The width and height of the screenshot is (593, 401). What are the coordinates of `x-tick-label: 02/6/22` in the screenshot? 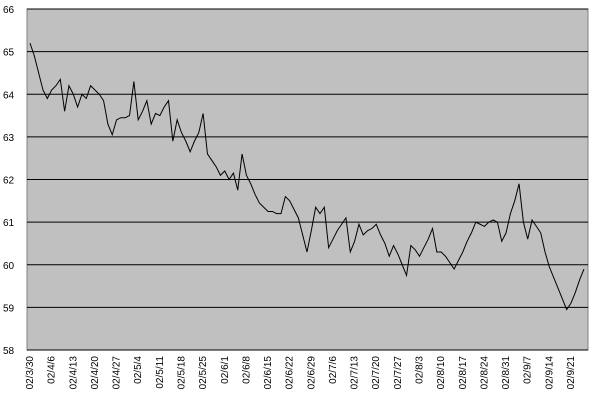 It's located at (290, 373).